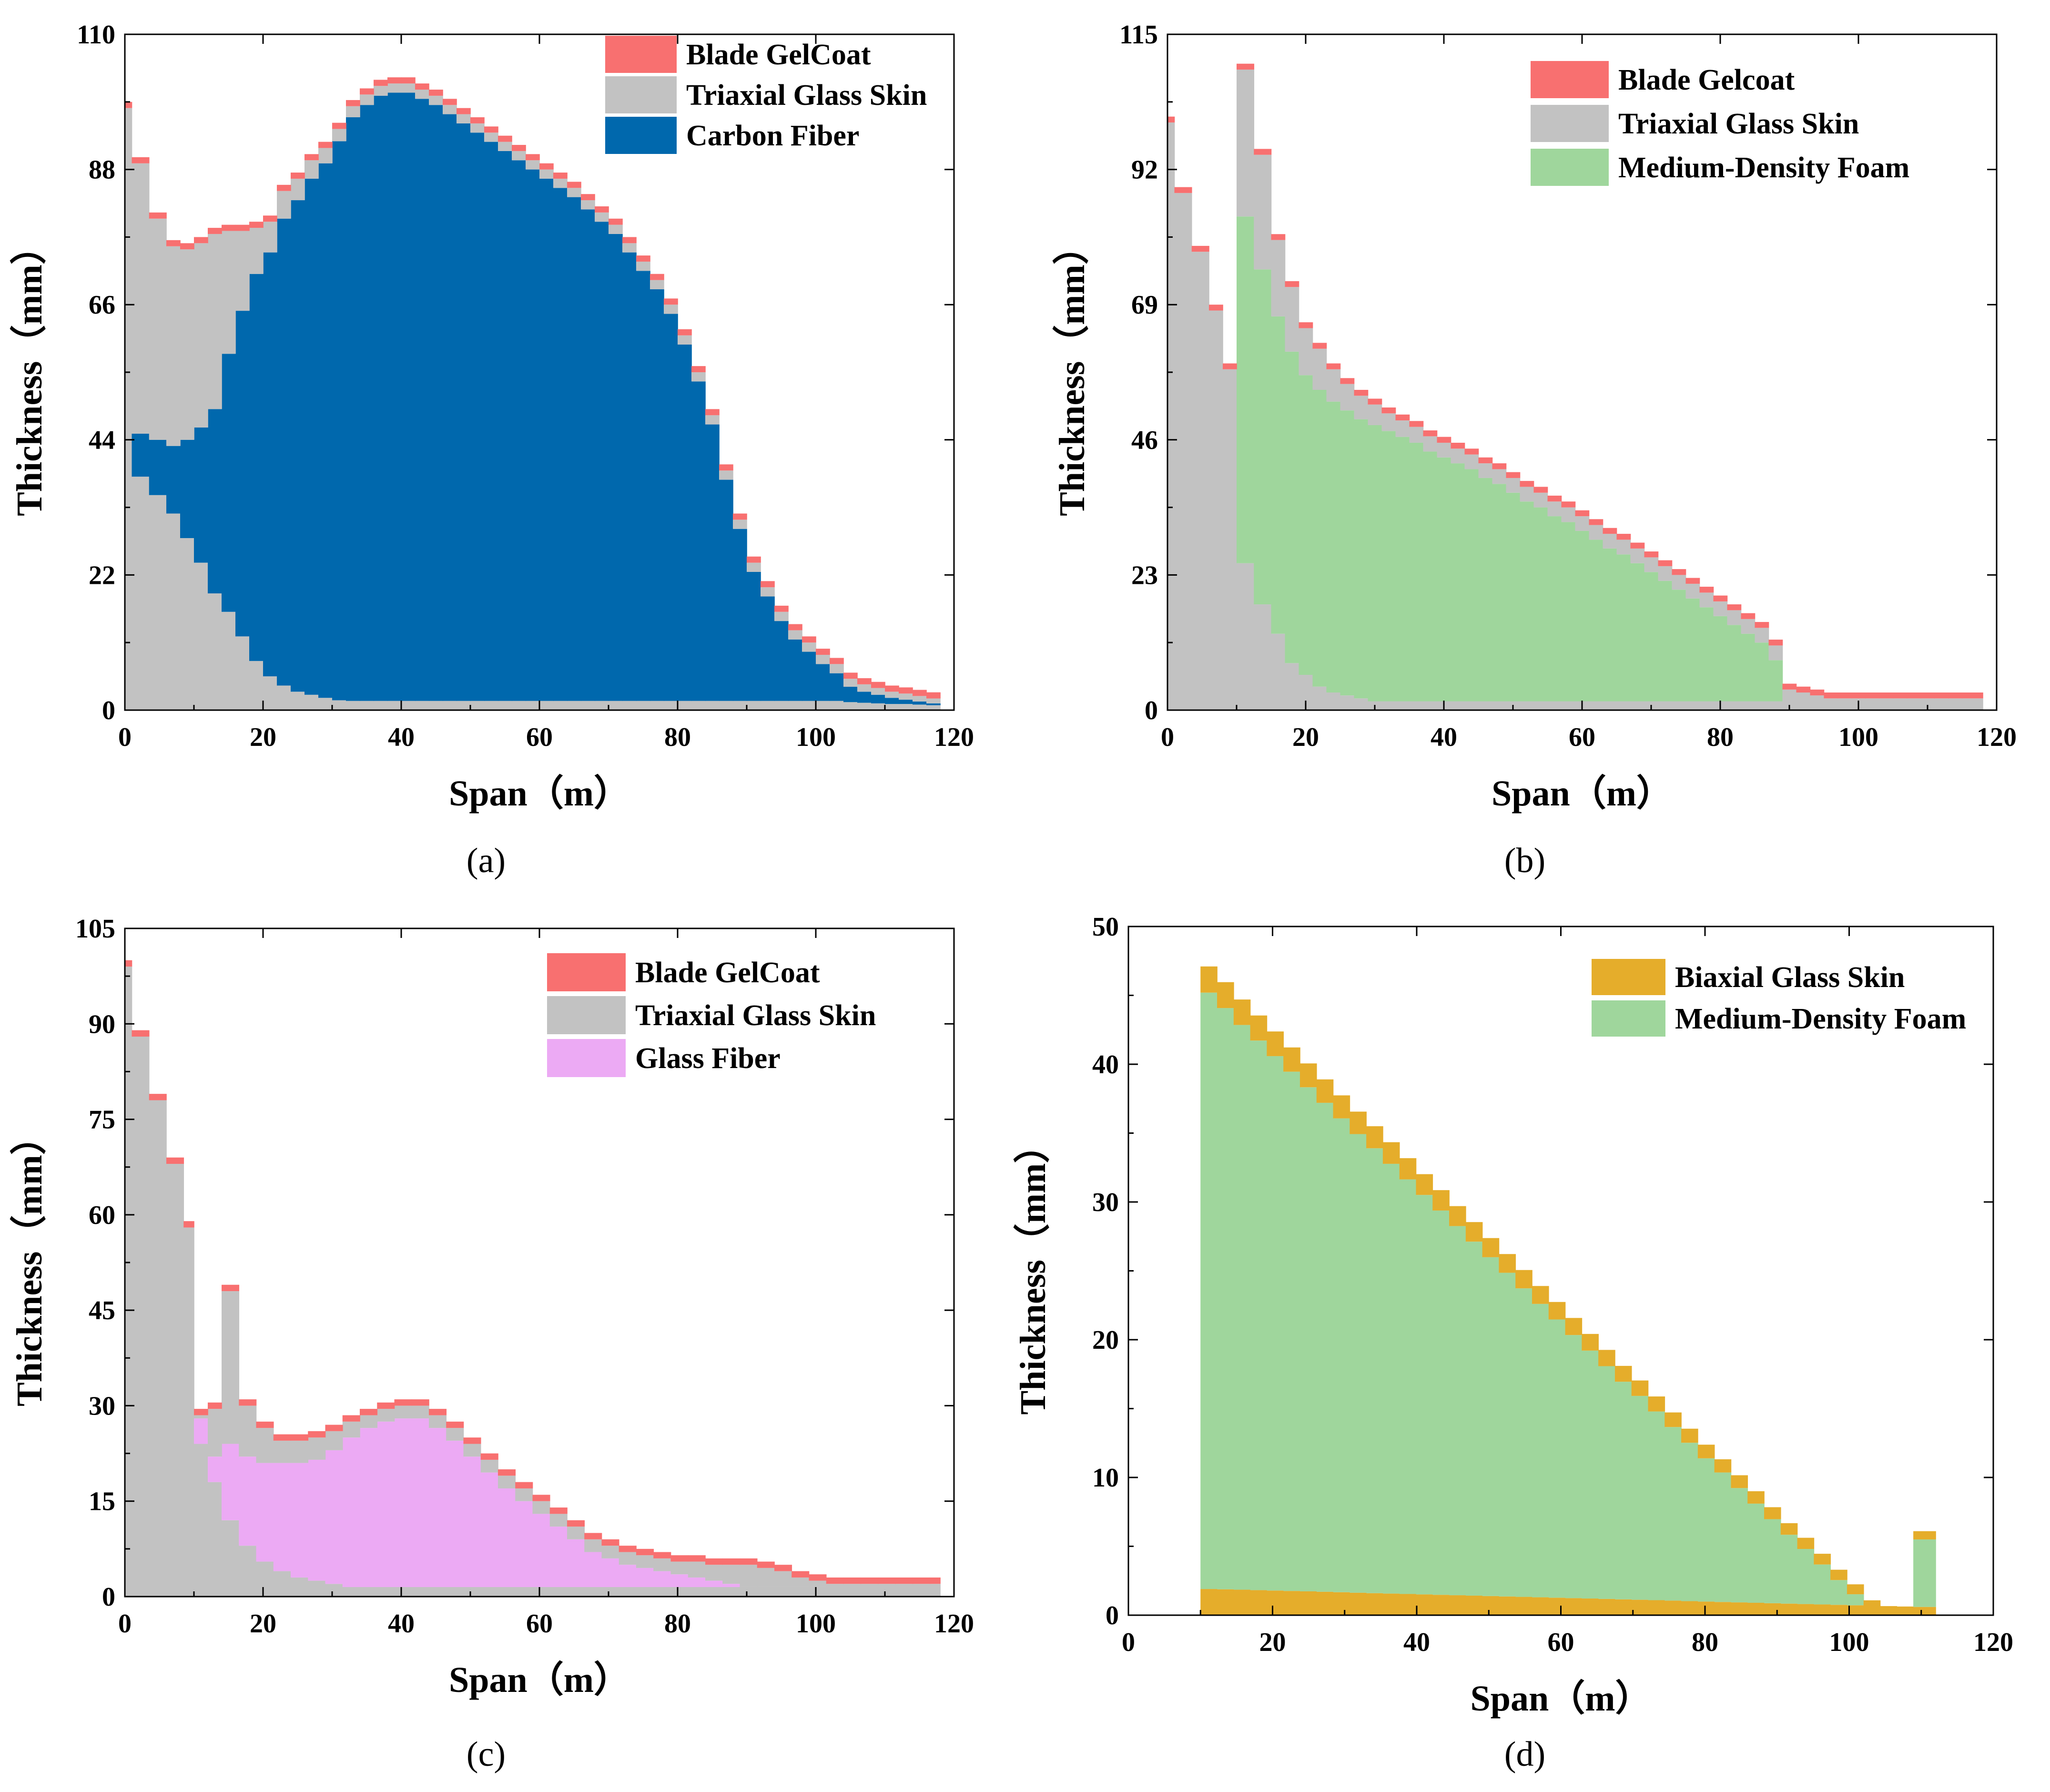 The image size is (2050, 1792). I want to click on panel-b-legend-swatch, so click(1570, 167).